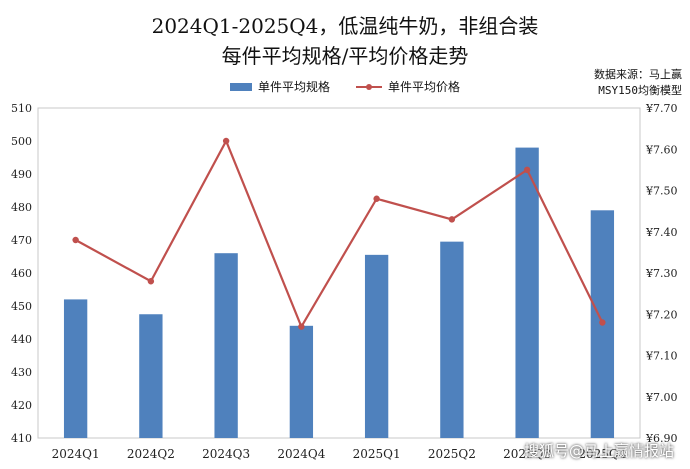 The width and height of the screenshot is (690, 469). I want to click on model-label: MSY150均衡模型, so click(640, 90).